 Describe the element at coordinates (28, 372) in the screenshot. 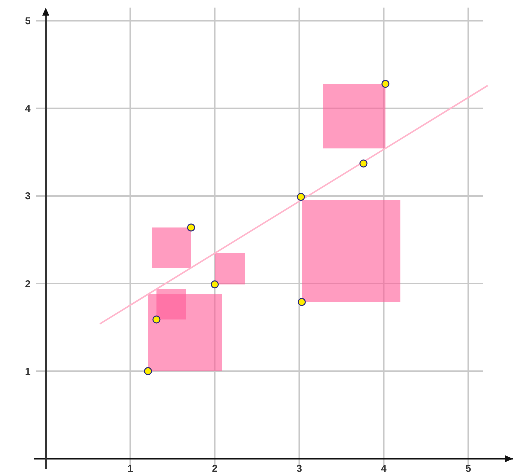

I see `y-tick-label: 1` at that location.